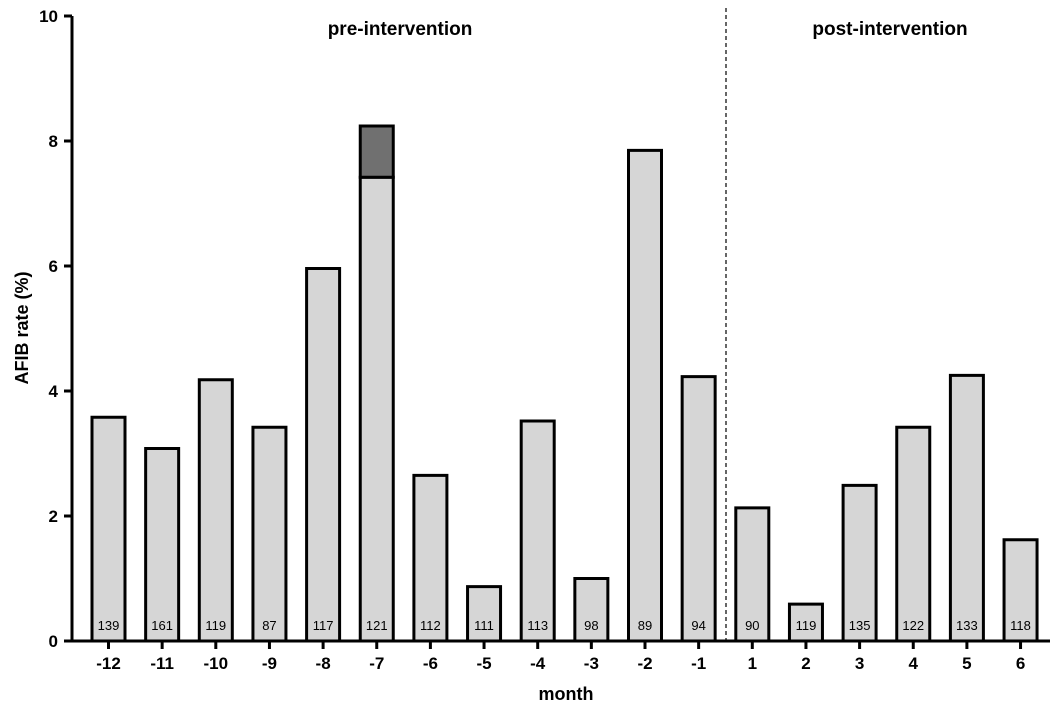  Describe the element at coordinates (859, 663) in the screenshot. I see `x-tick-label: 3` at that location.